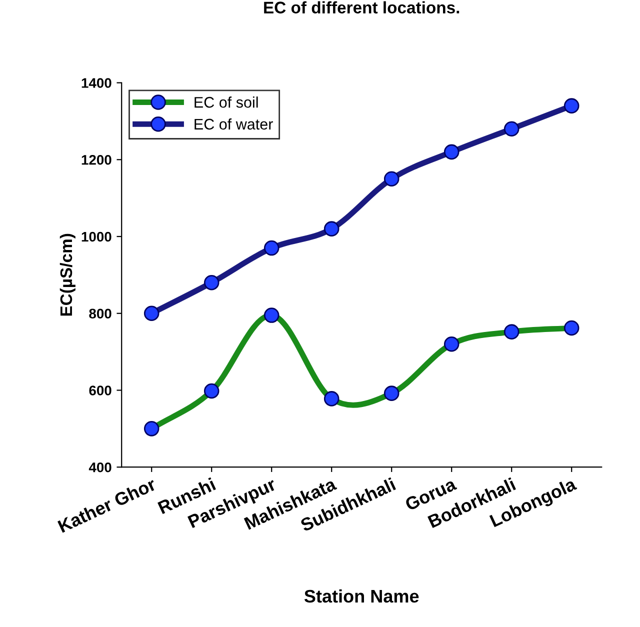 The height and width of the screenshot is (627, 640). What do you see at coordinates (362, 7) in the screenshot?
I see `chart-title: EC of different locations.` at bounding box center [362, 7].